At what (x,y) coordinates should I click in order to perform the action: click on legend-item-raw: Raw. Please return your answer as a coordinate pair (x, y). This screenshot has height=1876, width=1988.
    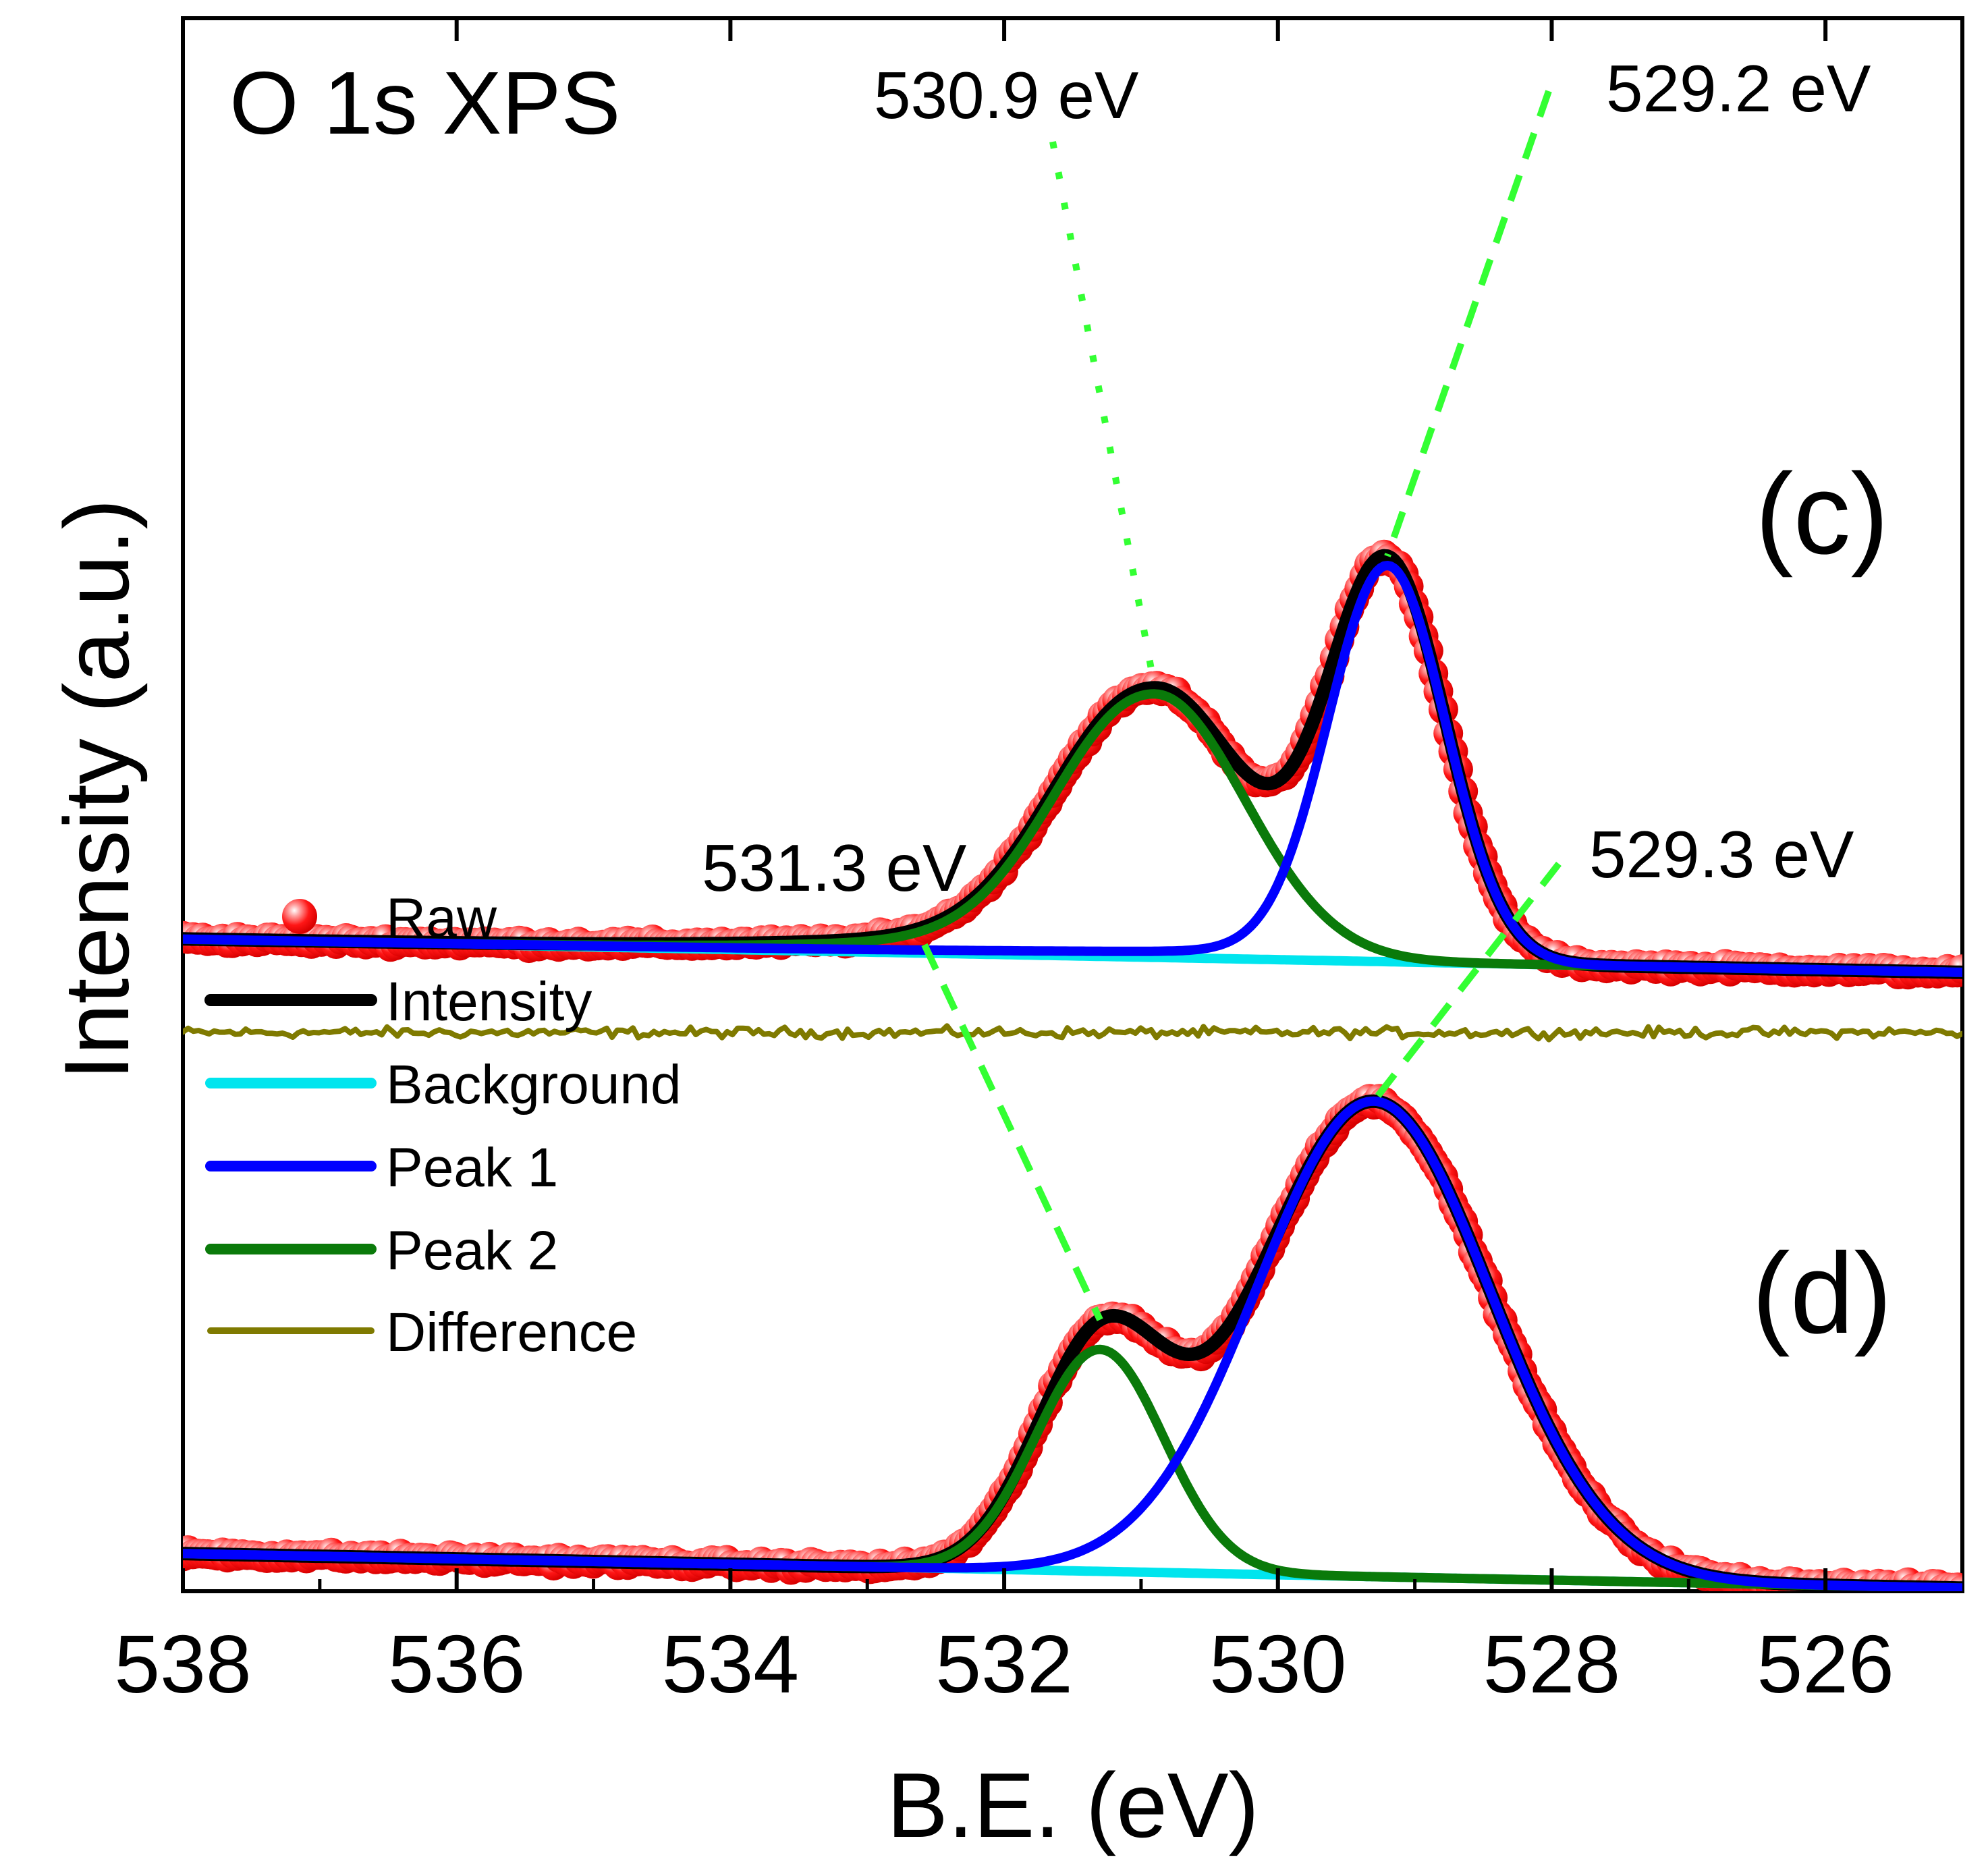
    Looking at the image, I should click on (389, 918).